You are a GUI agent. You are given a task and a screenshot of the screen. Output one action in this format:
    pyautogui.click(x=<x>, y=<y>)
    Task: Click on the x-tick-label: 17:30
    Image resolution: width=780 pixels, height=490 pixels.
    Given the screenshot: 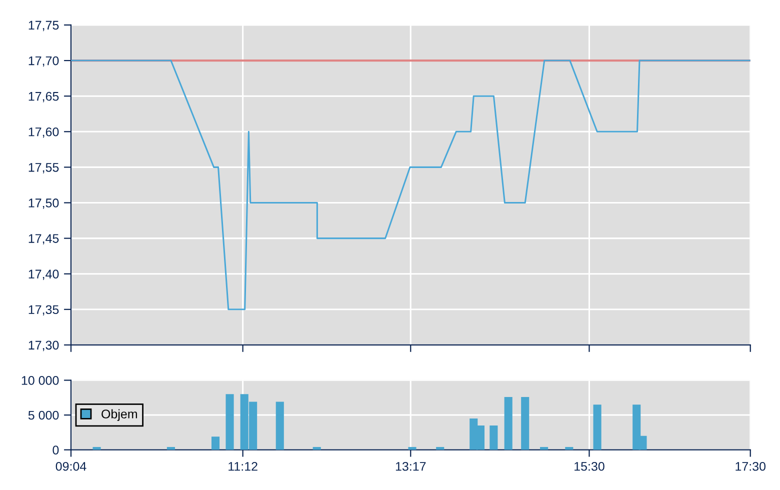 What is the action you would take?
    pyautogui.click(x=751, y=466)
    